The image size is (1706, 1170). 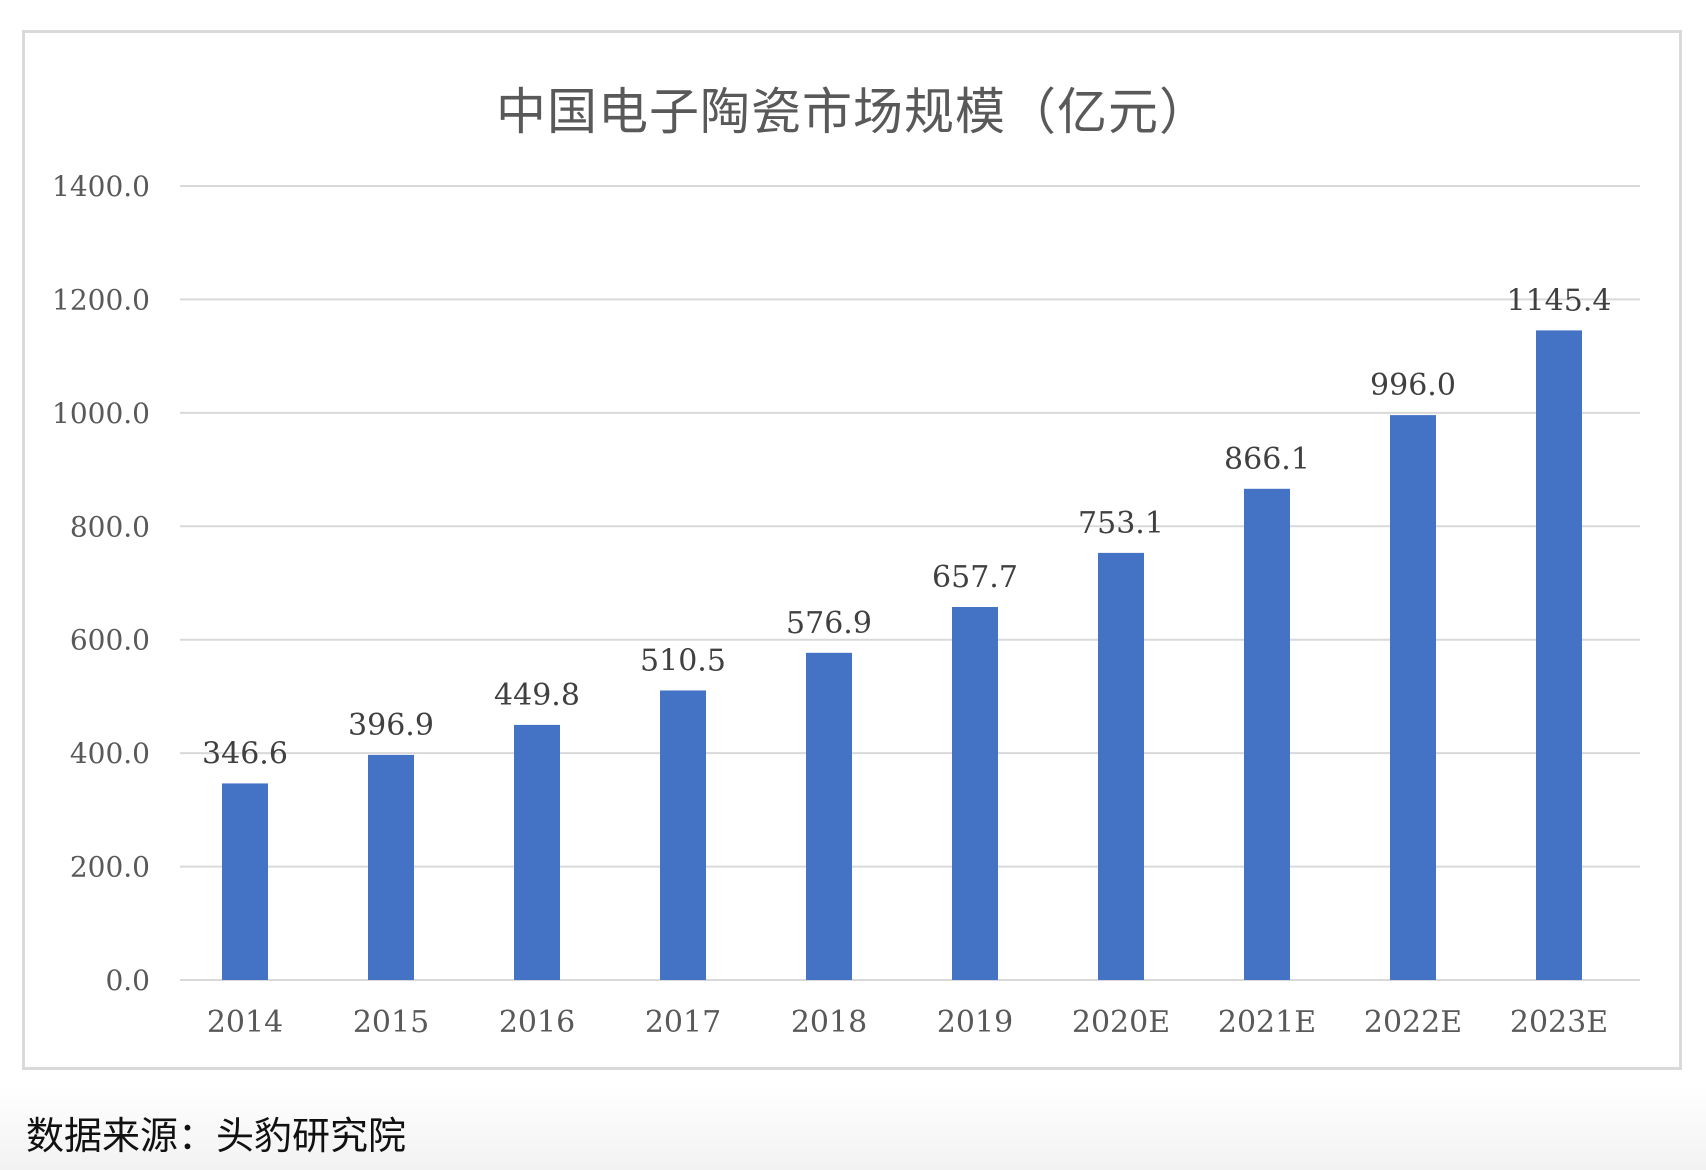 What do you see at coordinates (975, 1022) in the screenshot?
I see `x-tick-label-2019: 2019` at bounding box center [975, 1022].